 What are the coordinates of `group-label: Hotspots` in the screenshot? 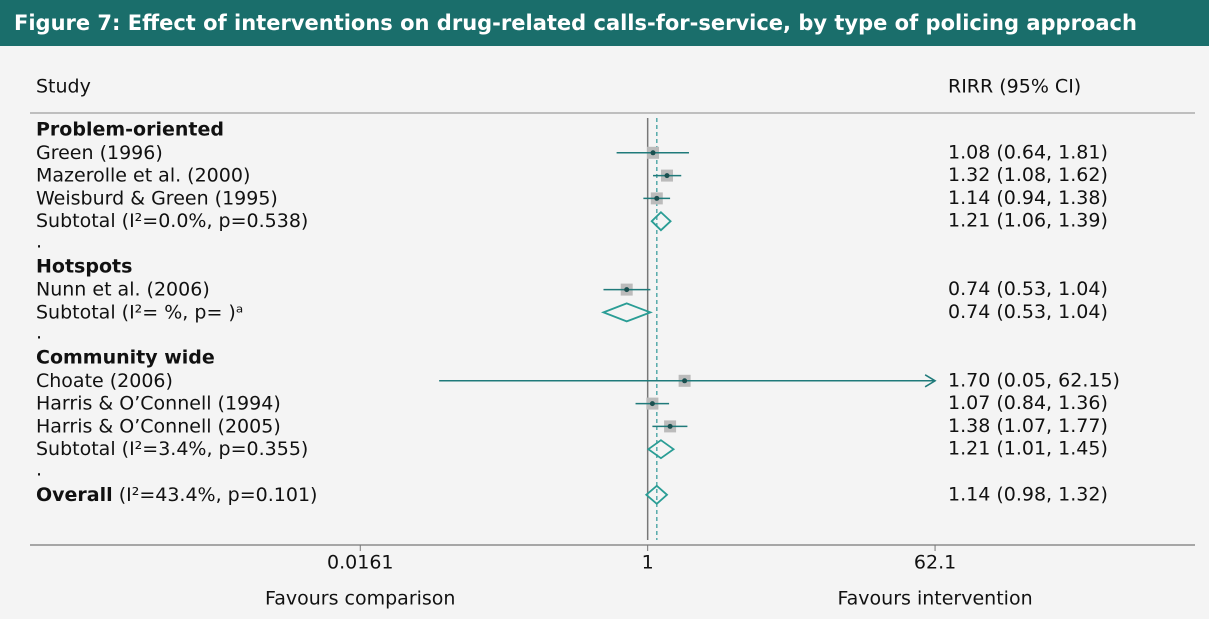 It's located at (84, 266).